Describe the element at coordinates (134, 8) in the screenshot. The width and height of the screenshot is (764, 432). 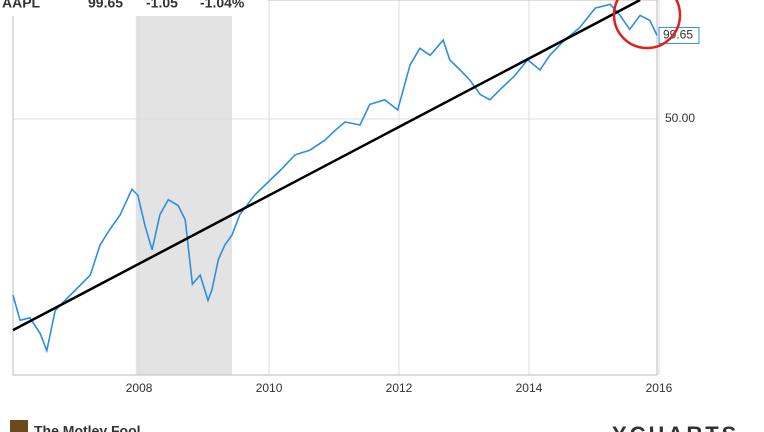
I see `header-box` at that location.